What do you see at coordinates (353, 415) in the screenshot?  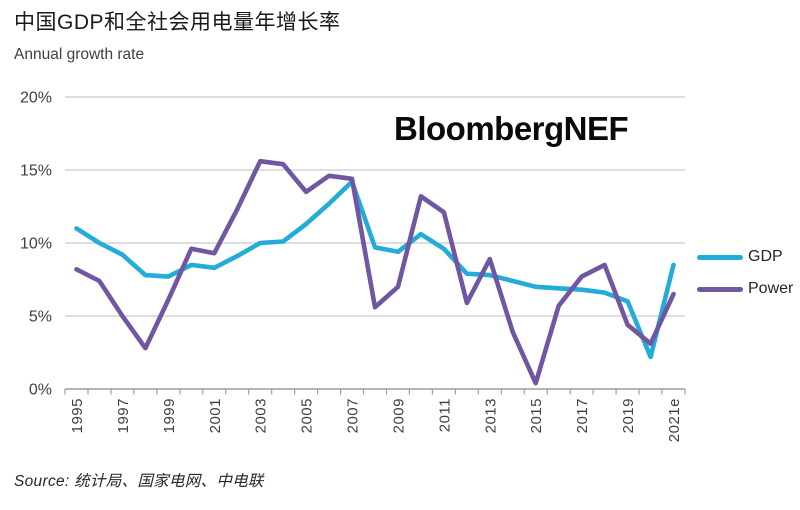 I see `x-axis-label: 2007` at bounding box center [353, 415].